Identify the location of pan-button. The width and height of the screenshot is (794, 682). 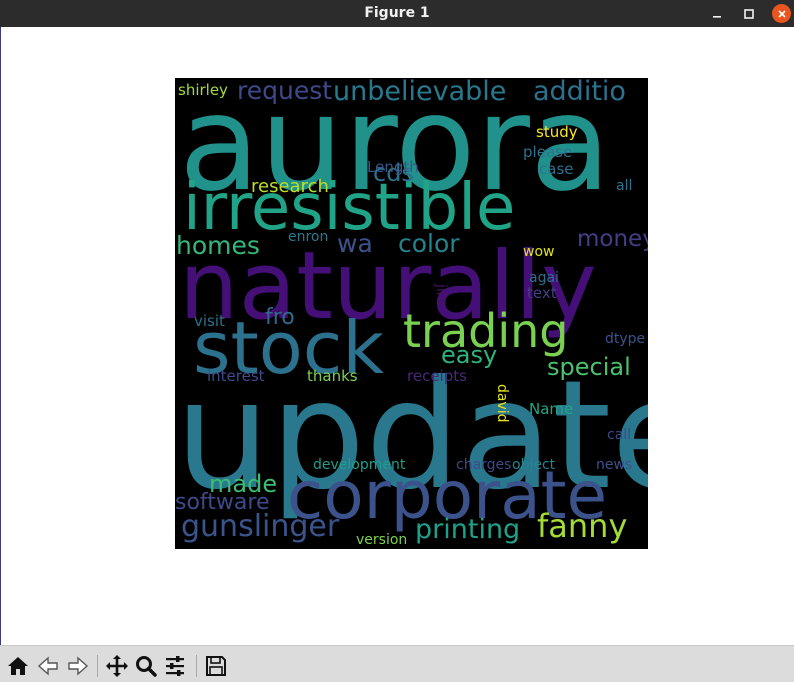
(117, 666).